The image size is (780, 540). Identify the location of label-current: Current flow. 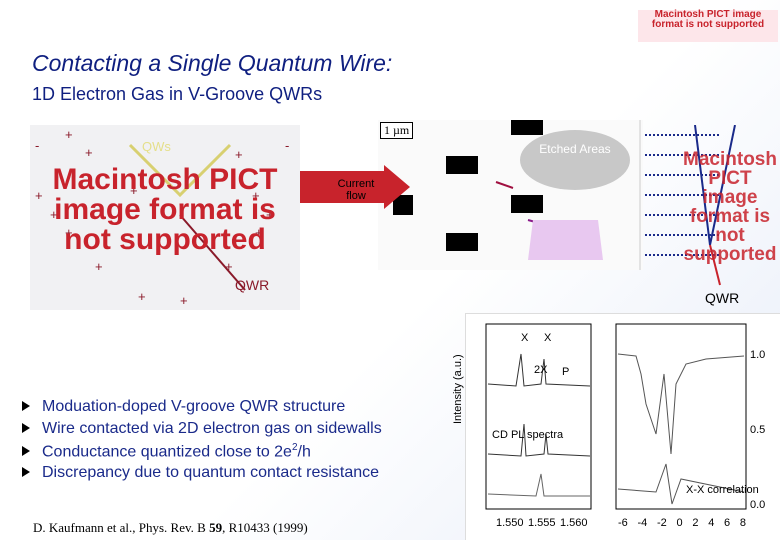
(356, 190).